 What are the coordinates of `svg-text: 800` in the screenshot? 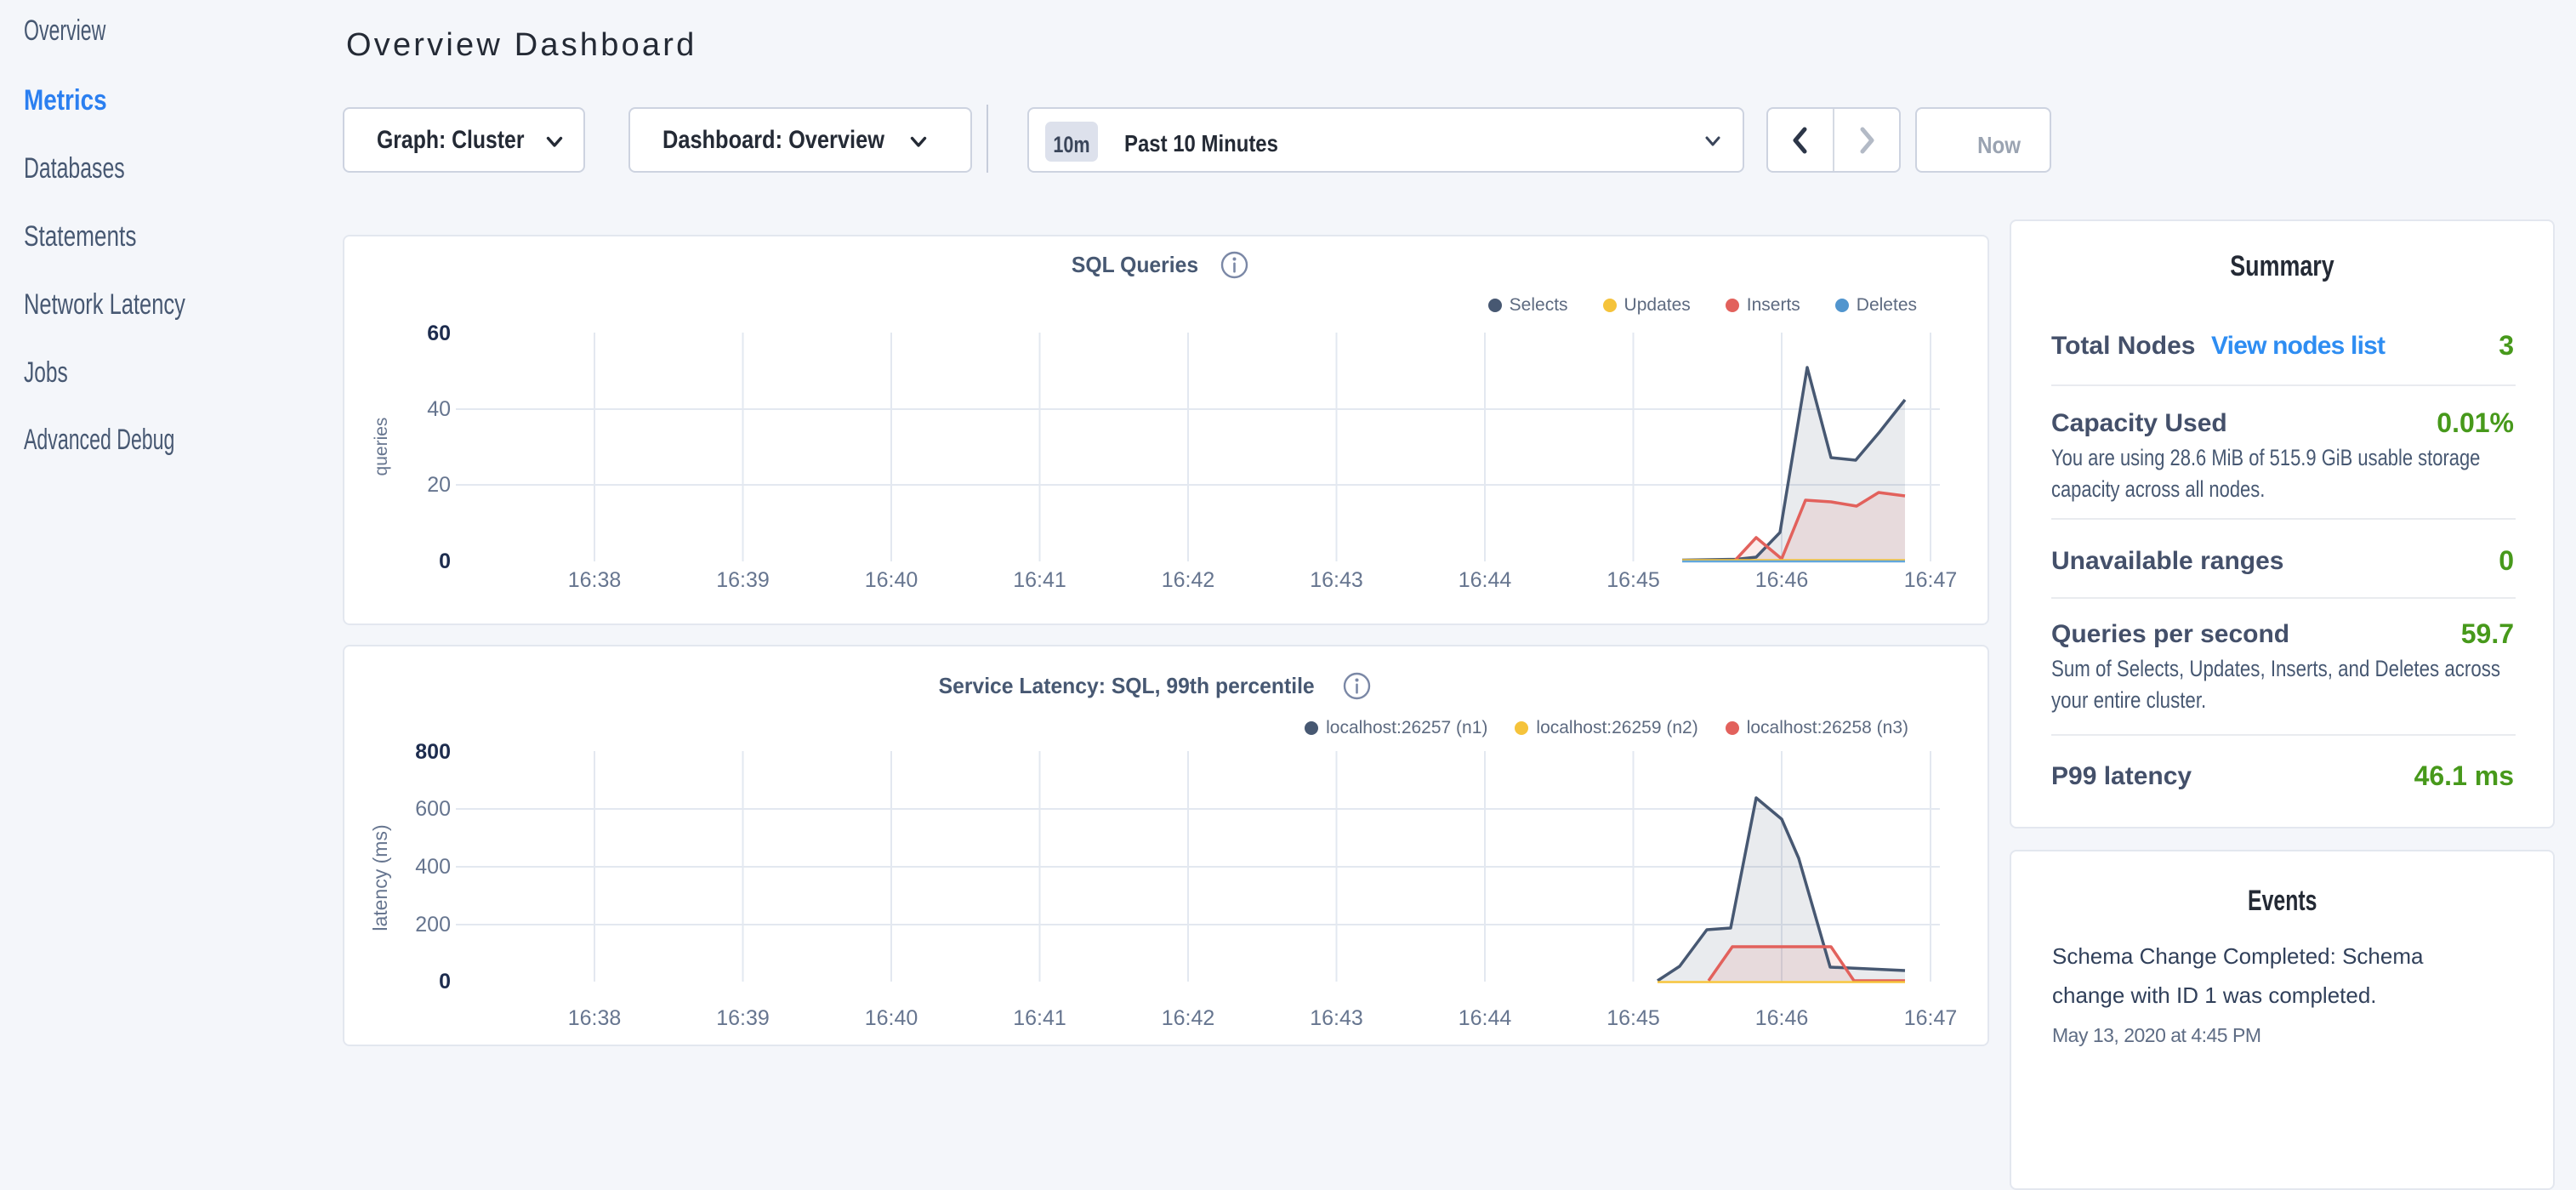 It's located at (433, 752).